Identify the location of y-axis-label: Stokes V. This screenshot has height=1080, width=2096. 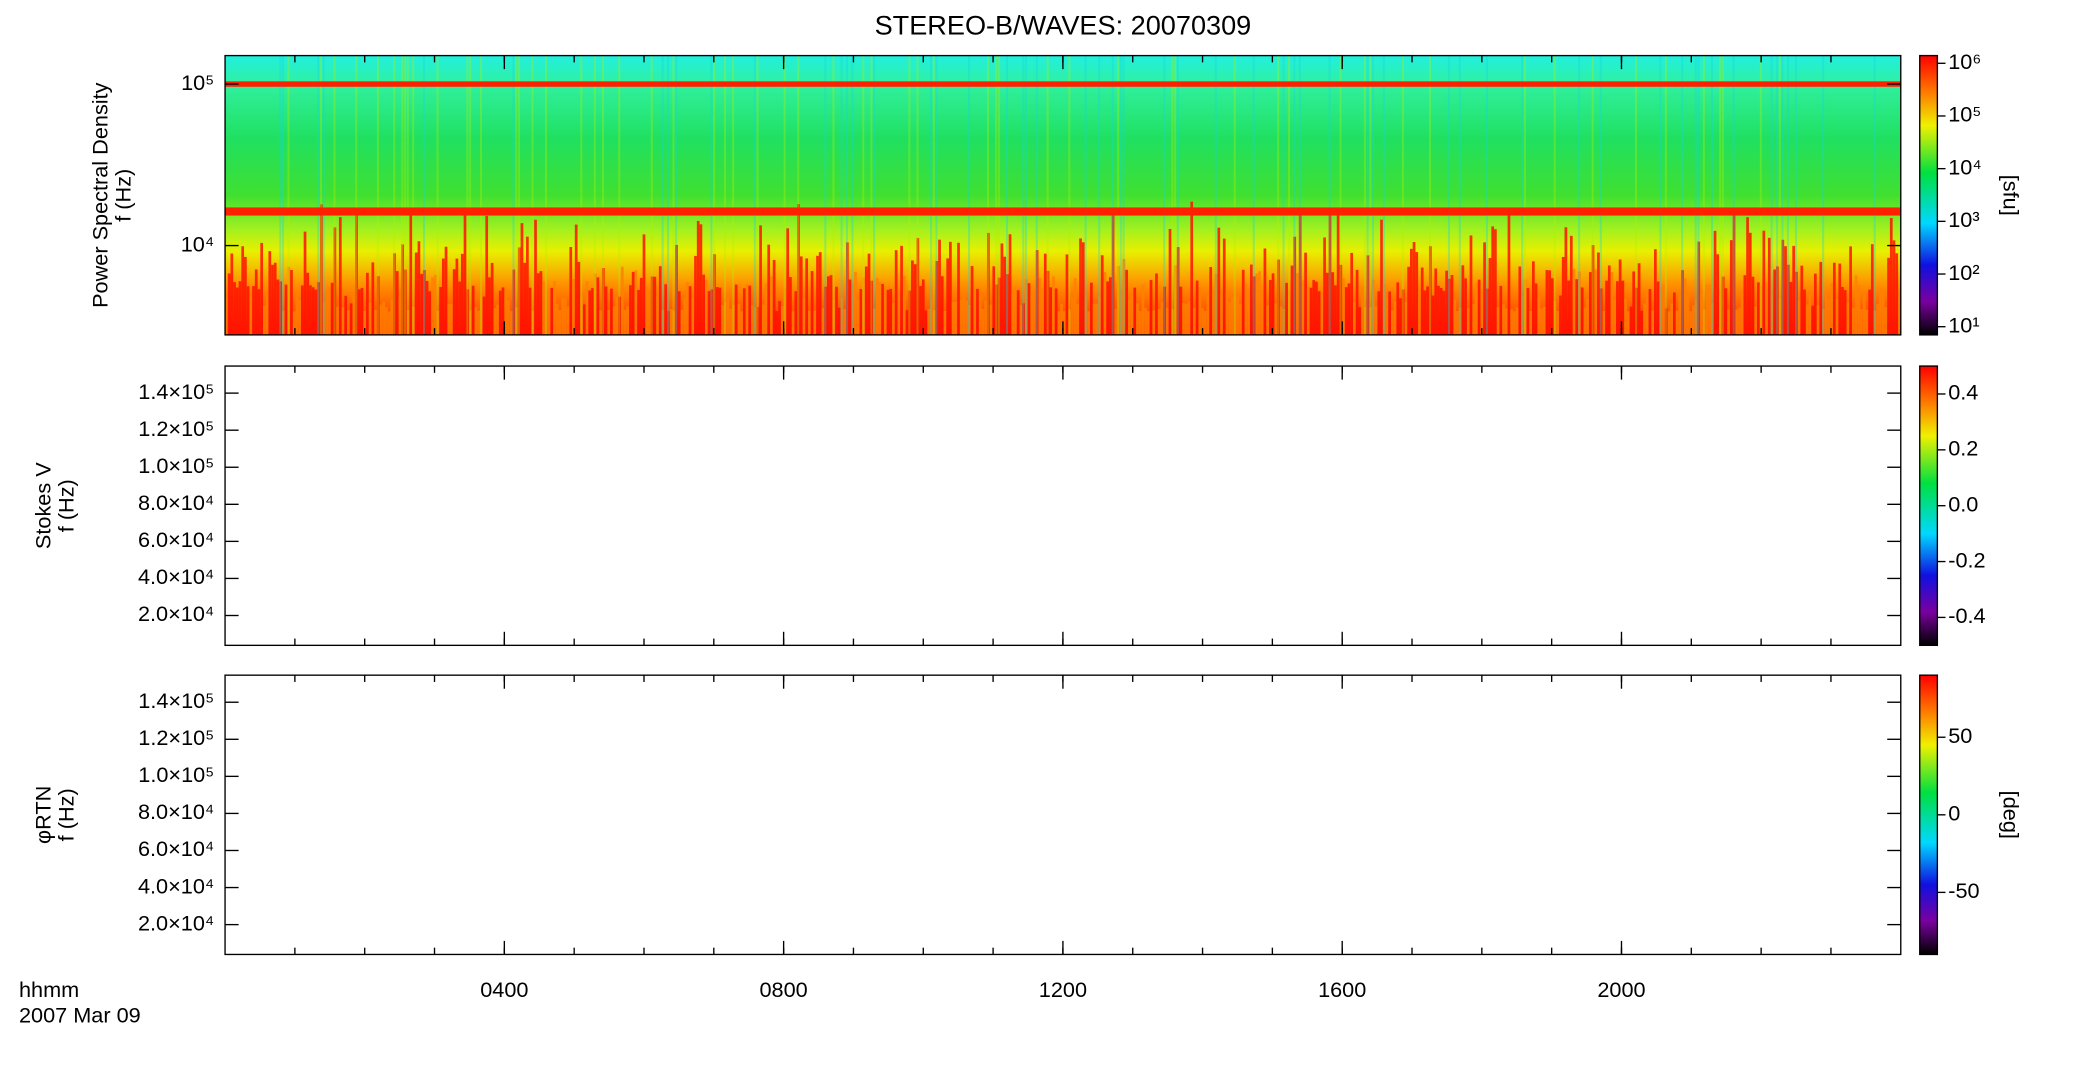
(42, 505).